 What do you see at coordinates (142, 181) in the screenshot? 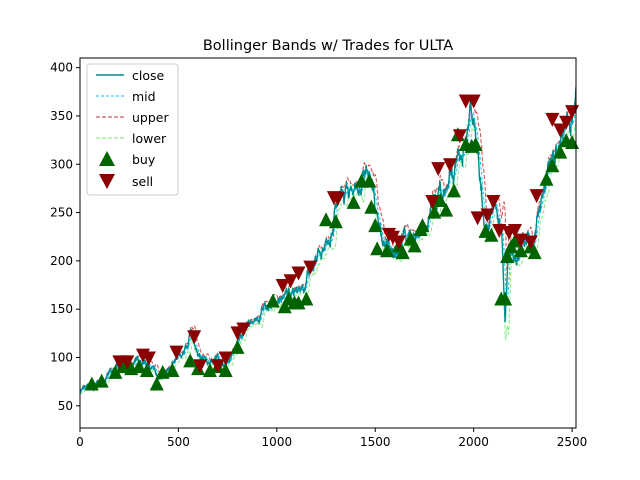
I see `legend-sell-label: sell` at bounding box center [142, 181].